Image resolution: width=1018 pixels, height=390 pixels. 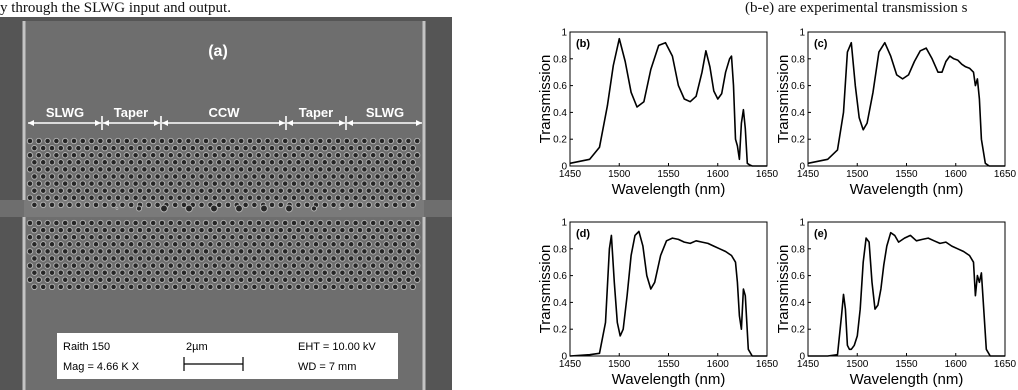 What do you see at coordinates (225, 123) in the screenshot?
I see `section-arrows` at bounding box center [225, 123].